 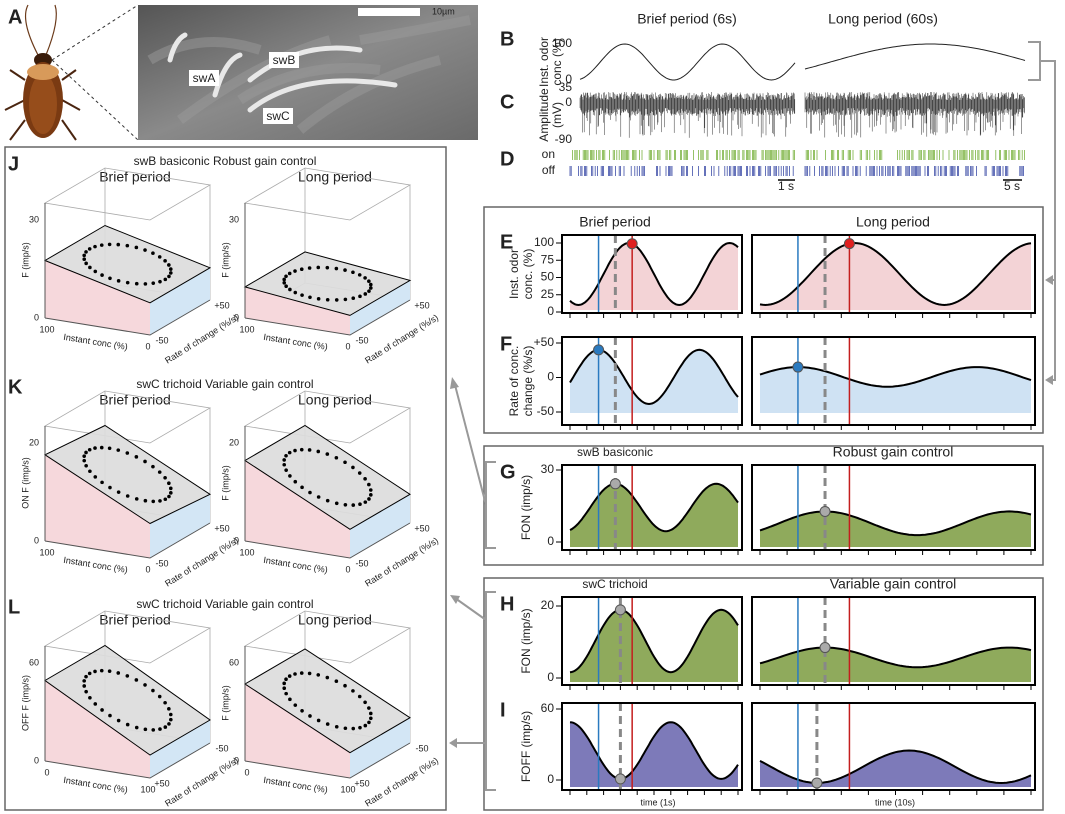 What do you see at coordinates (893, 584) in the screenshot?
I see `plot-title: Variable gain control` at bounding box center [893, 584].